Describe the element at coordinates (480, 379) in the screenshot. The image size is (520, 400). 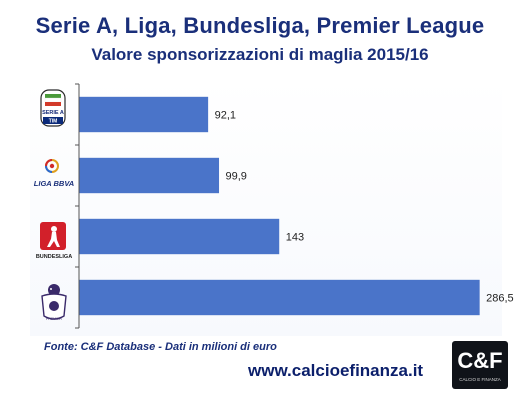
I see `cf-logo-subtext: CALCIO E FINANZA` at that location.